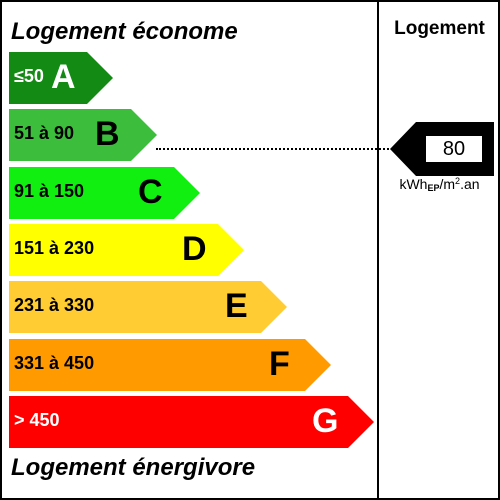 The height and width of the screenshot is (500, 500). I want to click on column-title: Logement, so click(439, 28).